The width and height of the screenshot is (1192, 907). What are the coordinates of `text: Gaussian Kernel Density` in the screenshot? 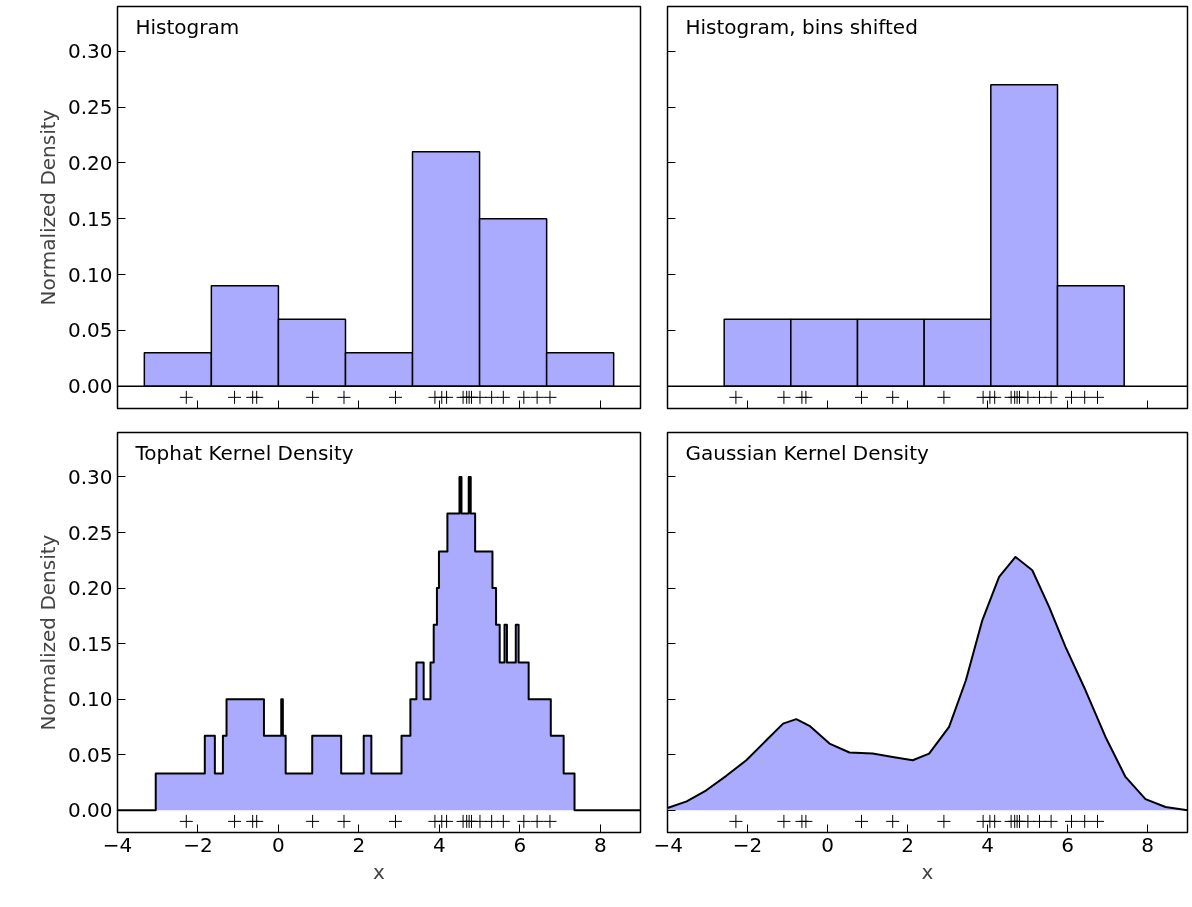 It's located at (807, 452).